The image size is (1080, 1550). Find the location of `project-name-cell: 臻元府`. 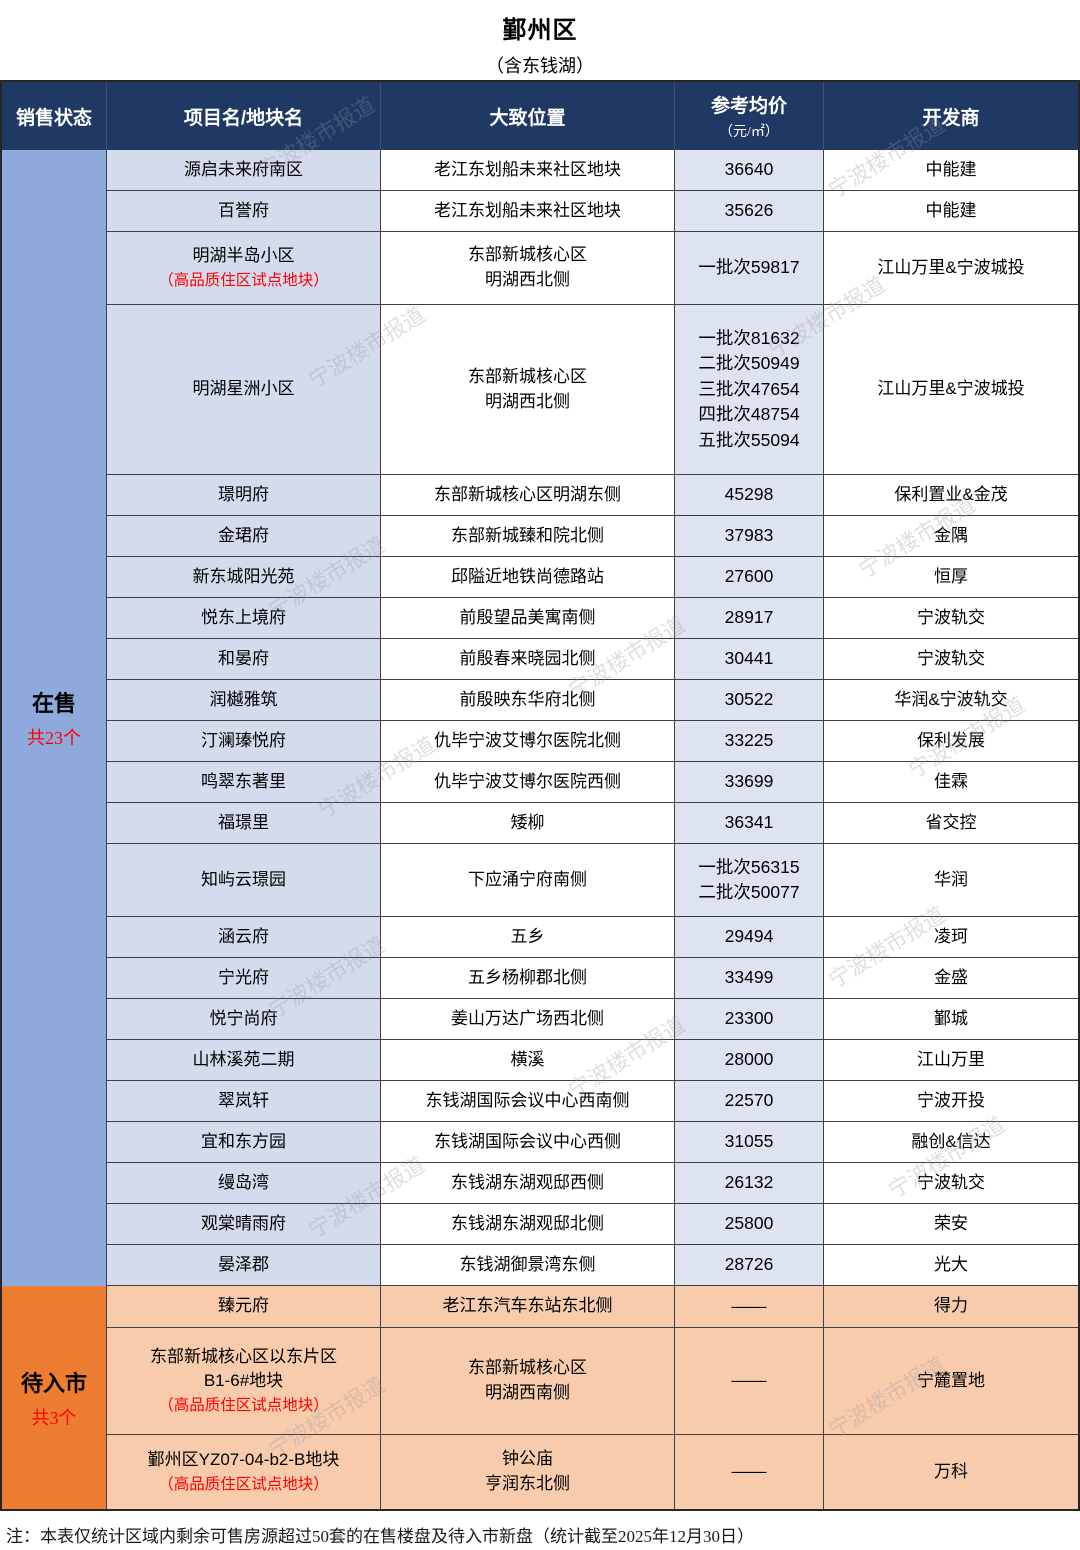

project-name-cell: 臻元府 is located at coordinates (244, 1306).